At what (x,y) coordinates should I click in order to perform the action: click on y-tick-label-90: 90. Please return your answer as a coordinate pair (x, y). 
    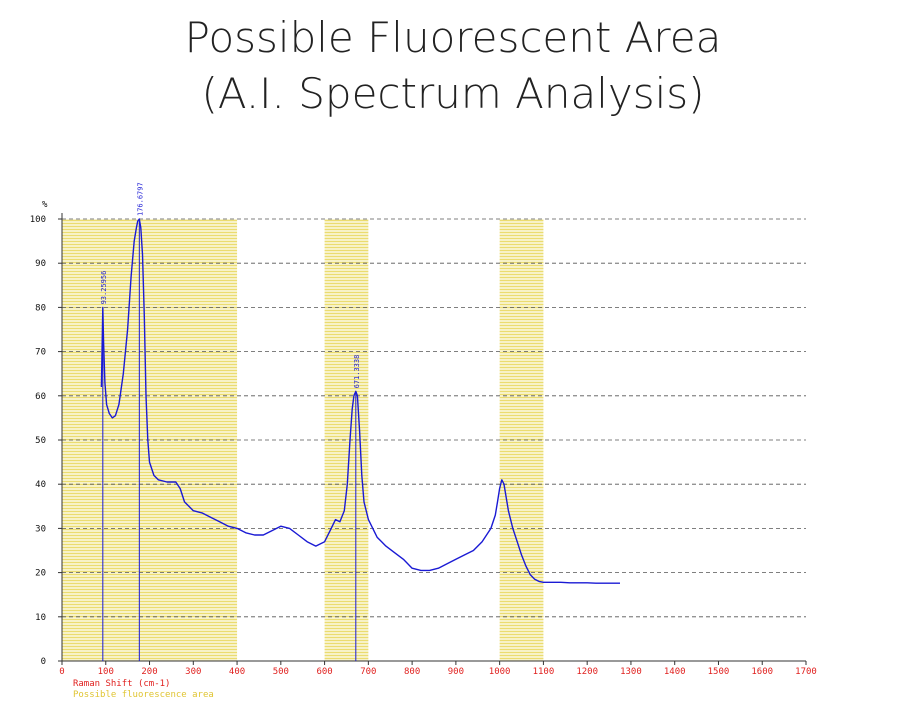
    Looking at the image, I should click on (40, 264).